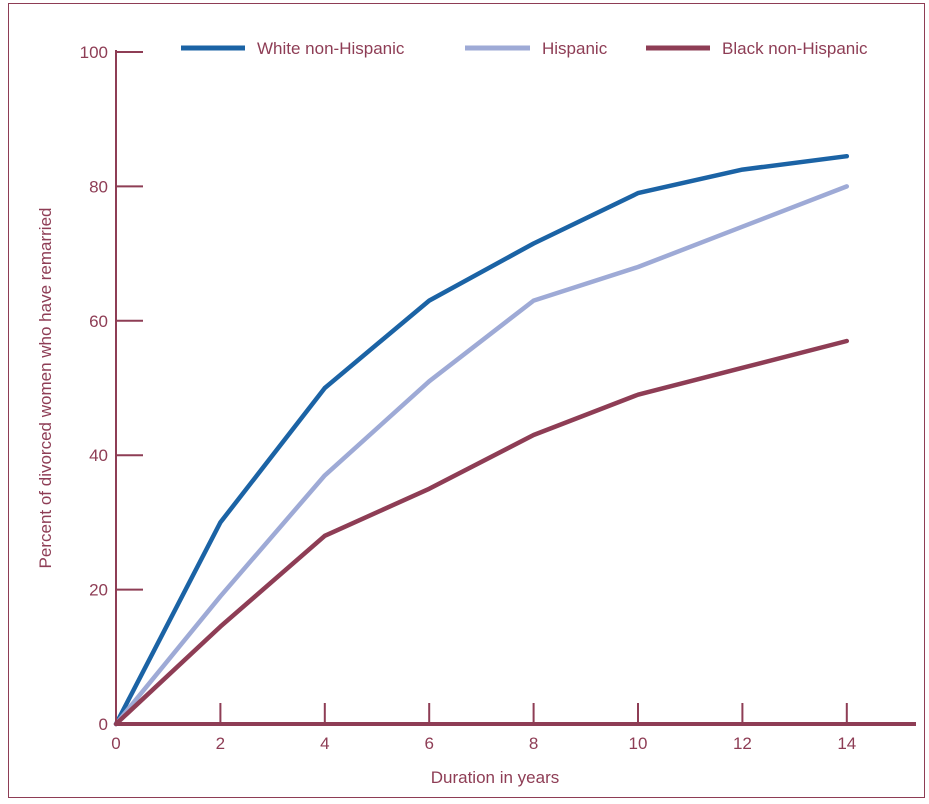  I want to click on x-tick-label: 12, so click(742, 743).